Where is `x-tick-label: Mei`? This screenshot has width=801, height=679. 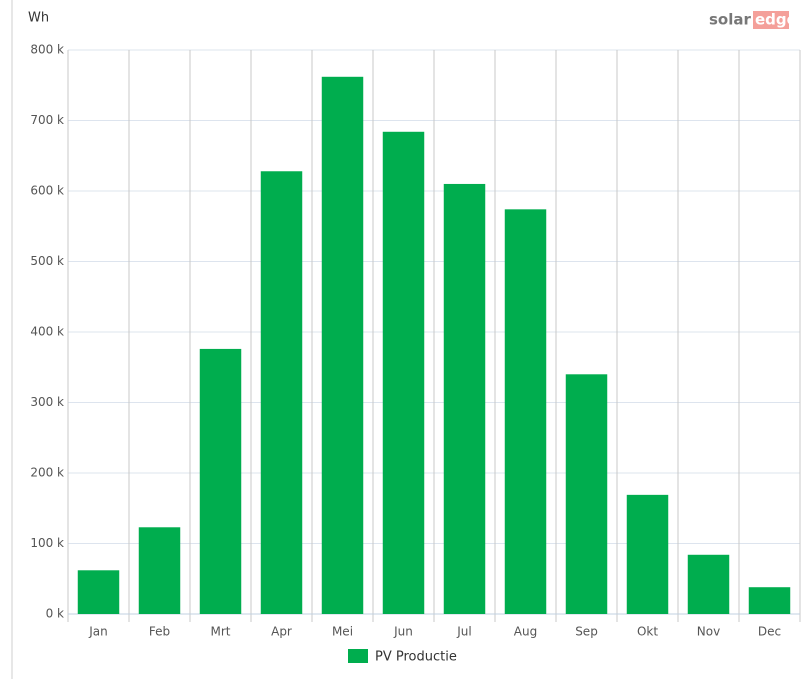 x-tick-label: Mei is located at coordinates (342, 632).